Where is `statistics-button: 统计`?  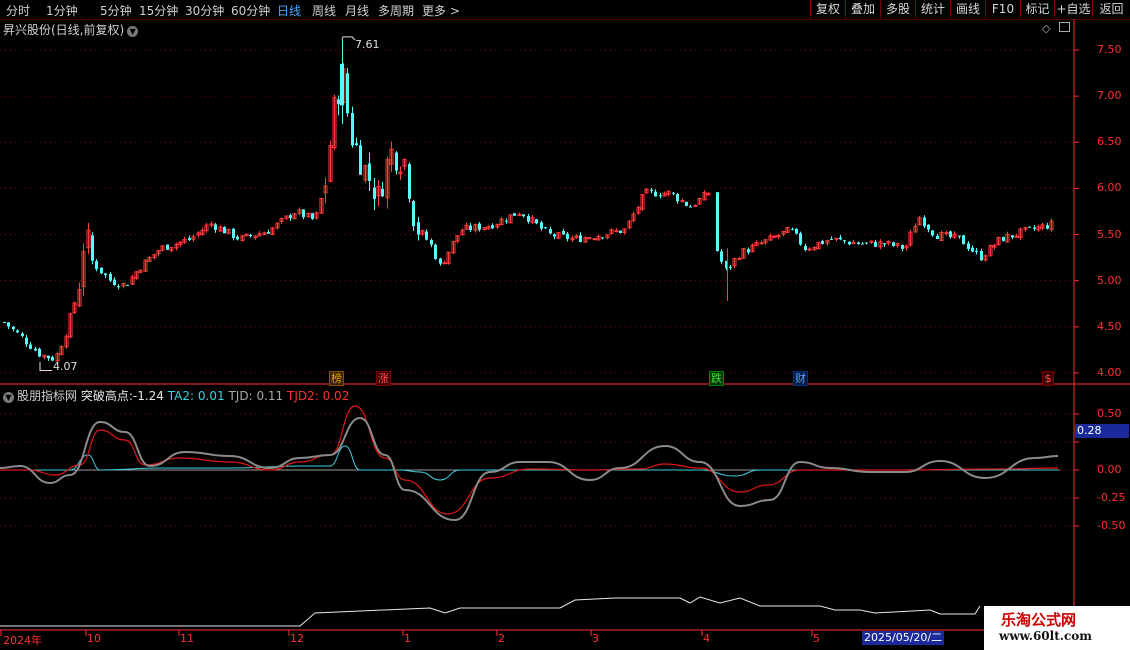 statistics-button: 统计 is located at coordinates (932, 9).